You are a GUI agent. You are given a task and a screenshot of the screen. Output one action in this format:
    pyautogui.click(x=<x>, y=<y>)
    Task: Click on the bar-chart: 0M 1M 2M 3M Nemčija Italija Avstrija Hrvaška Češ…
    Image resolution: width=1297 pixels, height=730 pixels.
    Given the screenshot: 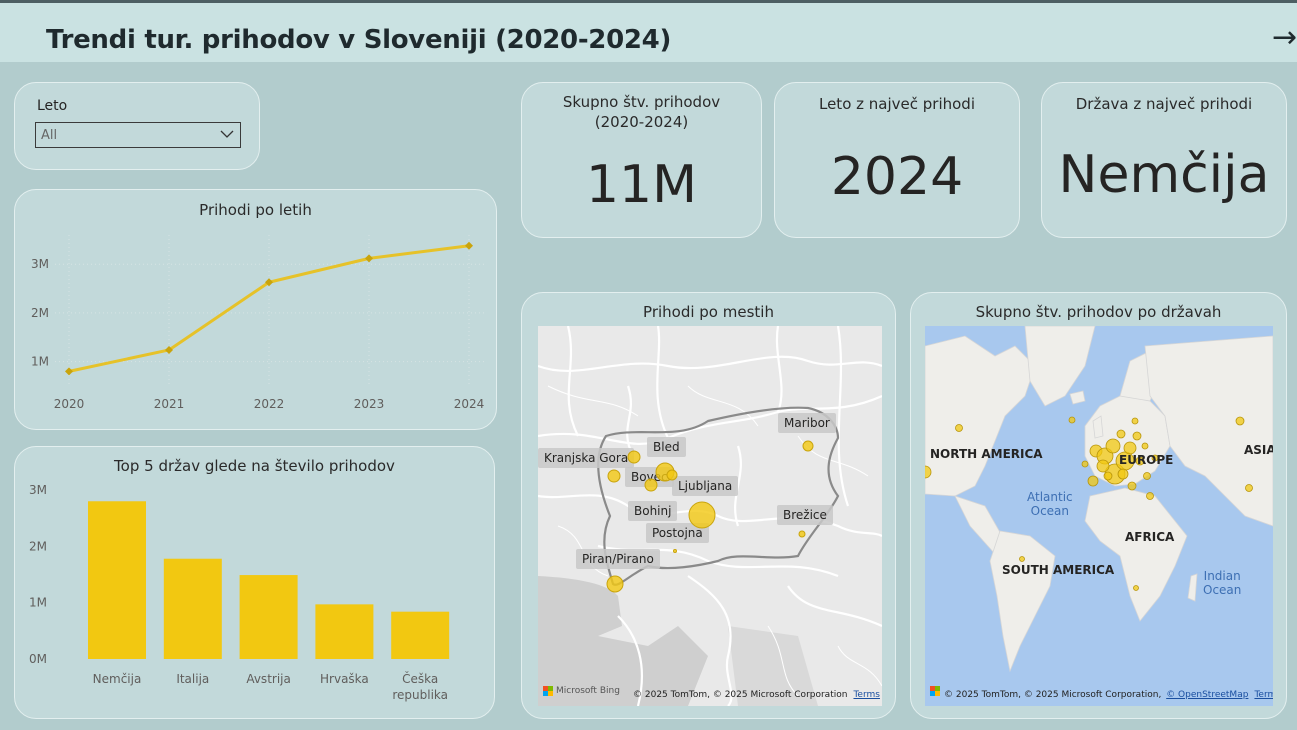 What is the action you would take?
    pyautogui.click(x=255, y=583)
    